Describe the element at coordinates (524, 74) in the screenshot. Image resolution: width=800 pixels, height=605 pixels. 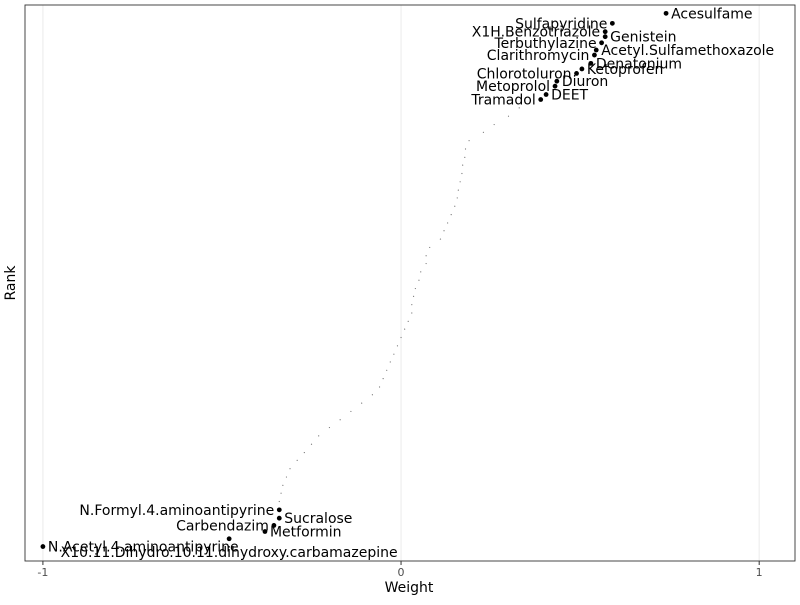
I see `point-label: Chlorotoluron` at that location.